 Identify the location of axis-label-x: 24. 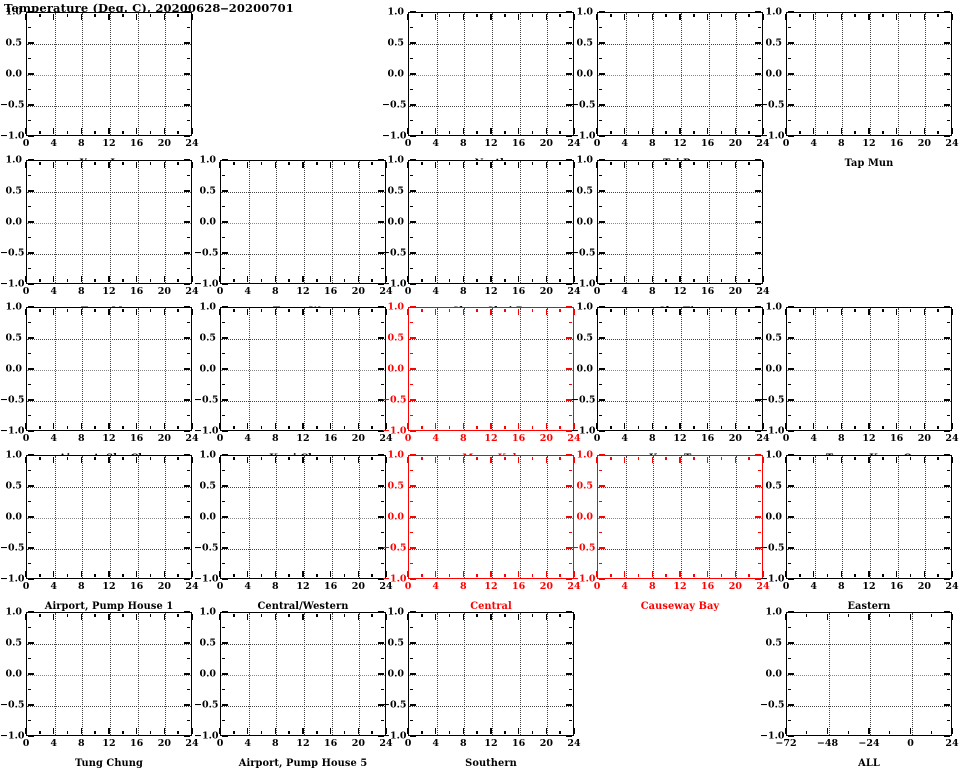
(574, 743).